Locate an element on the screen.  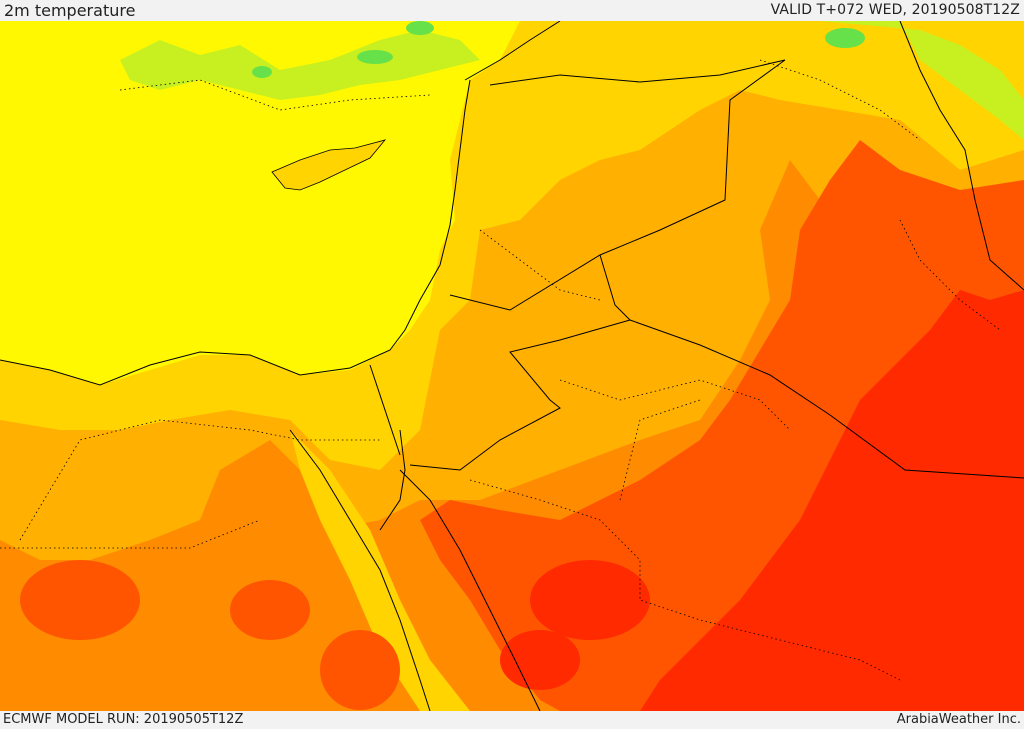
red-patch-a is located at coordinates (590, 600).